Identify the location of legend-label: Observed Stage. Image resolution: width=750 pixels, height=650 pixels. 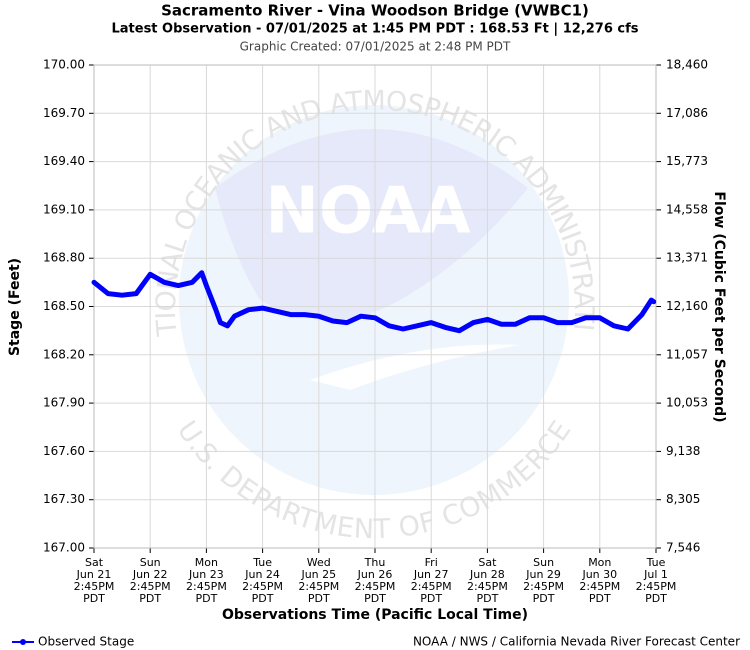
(86, 642).